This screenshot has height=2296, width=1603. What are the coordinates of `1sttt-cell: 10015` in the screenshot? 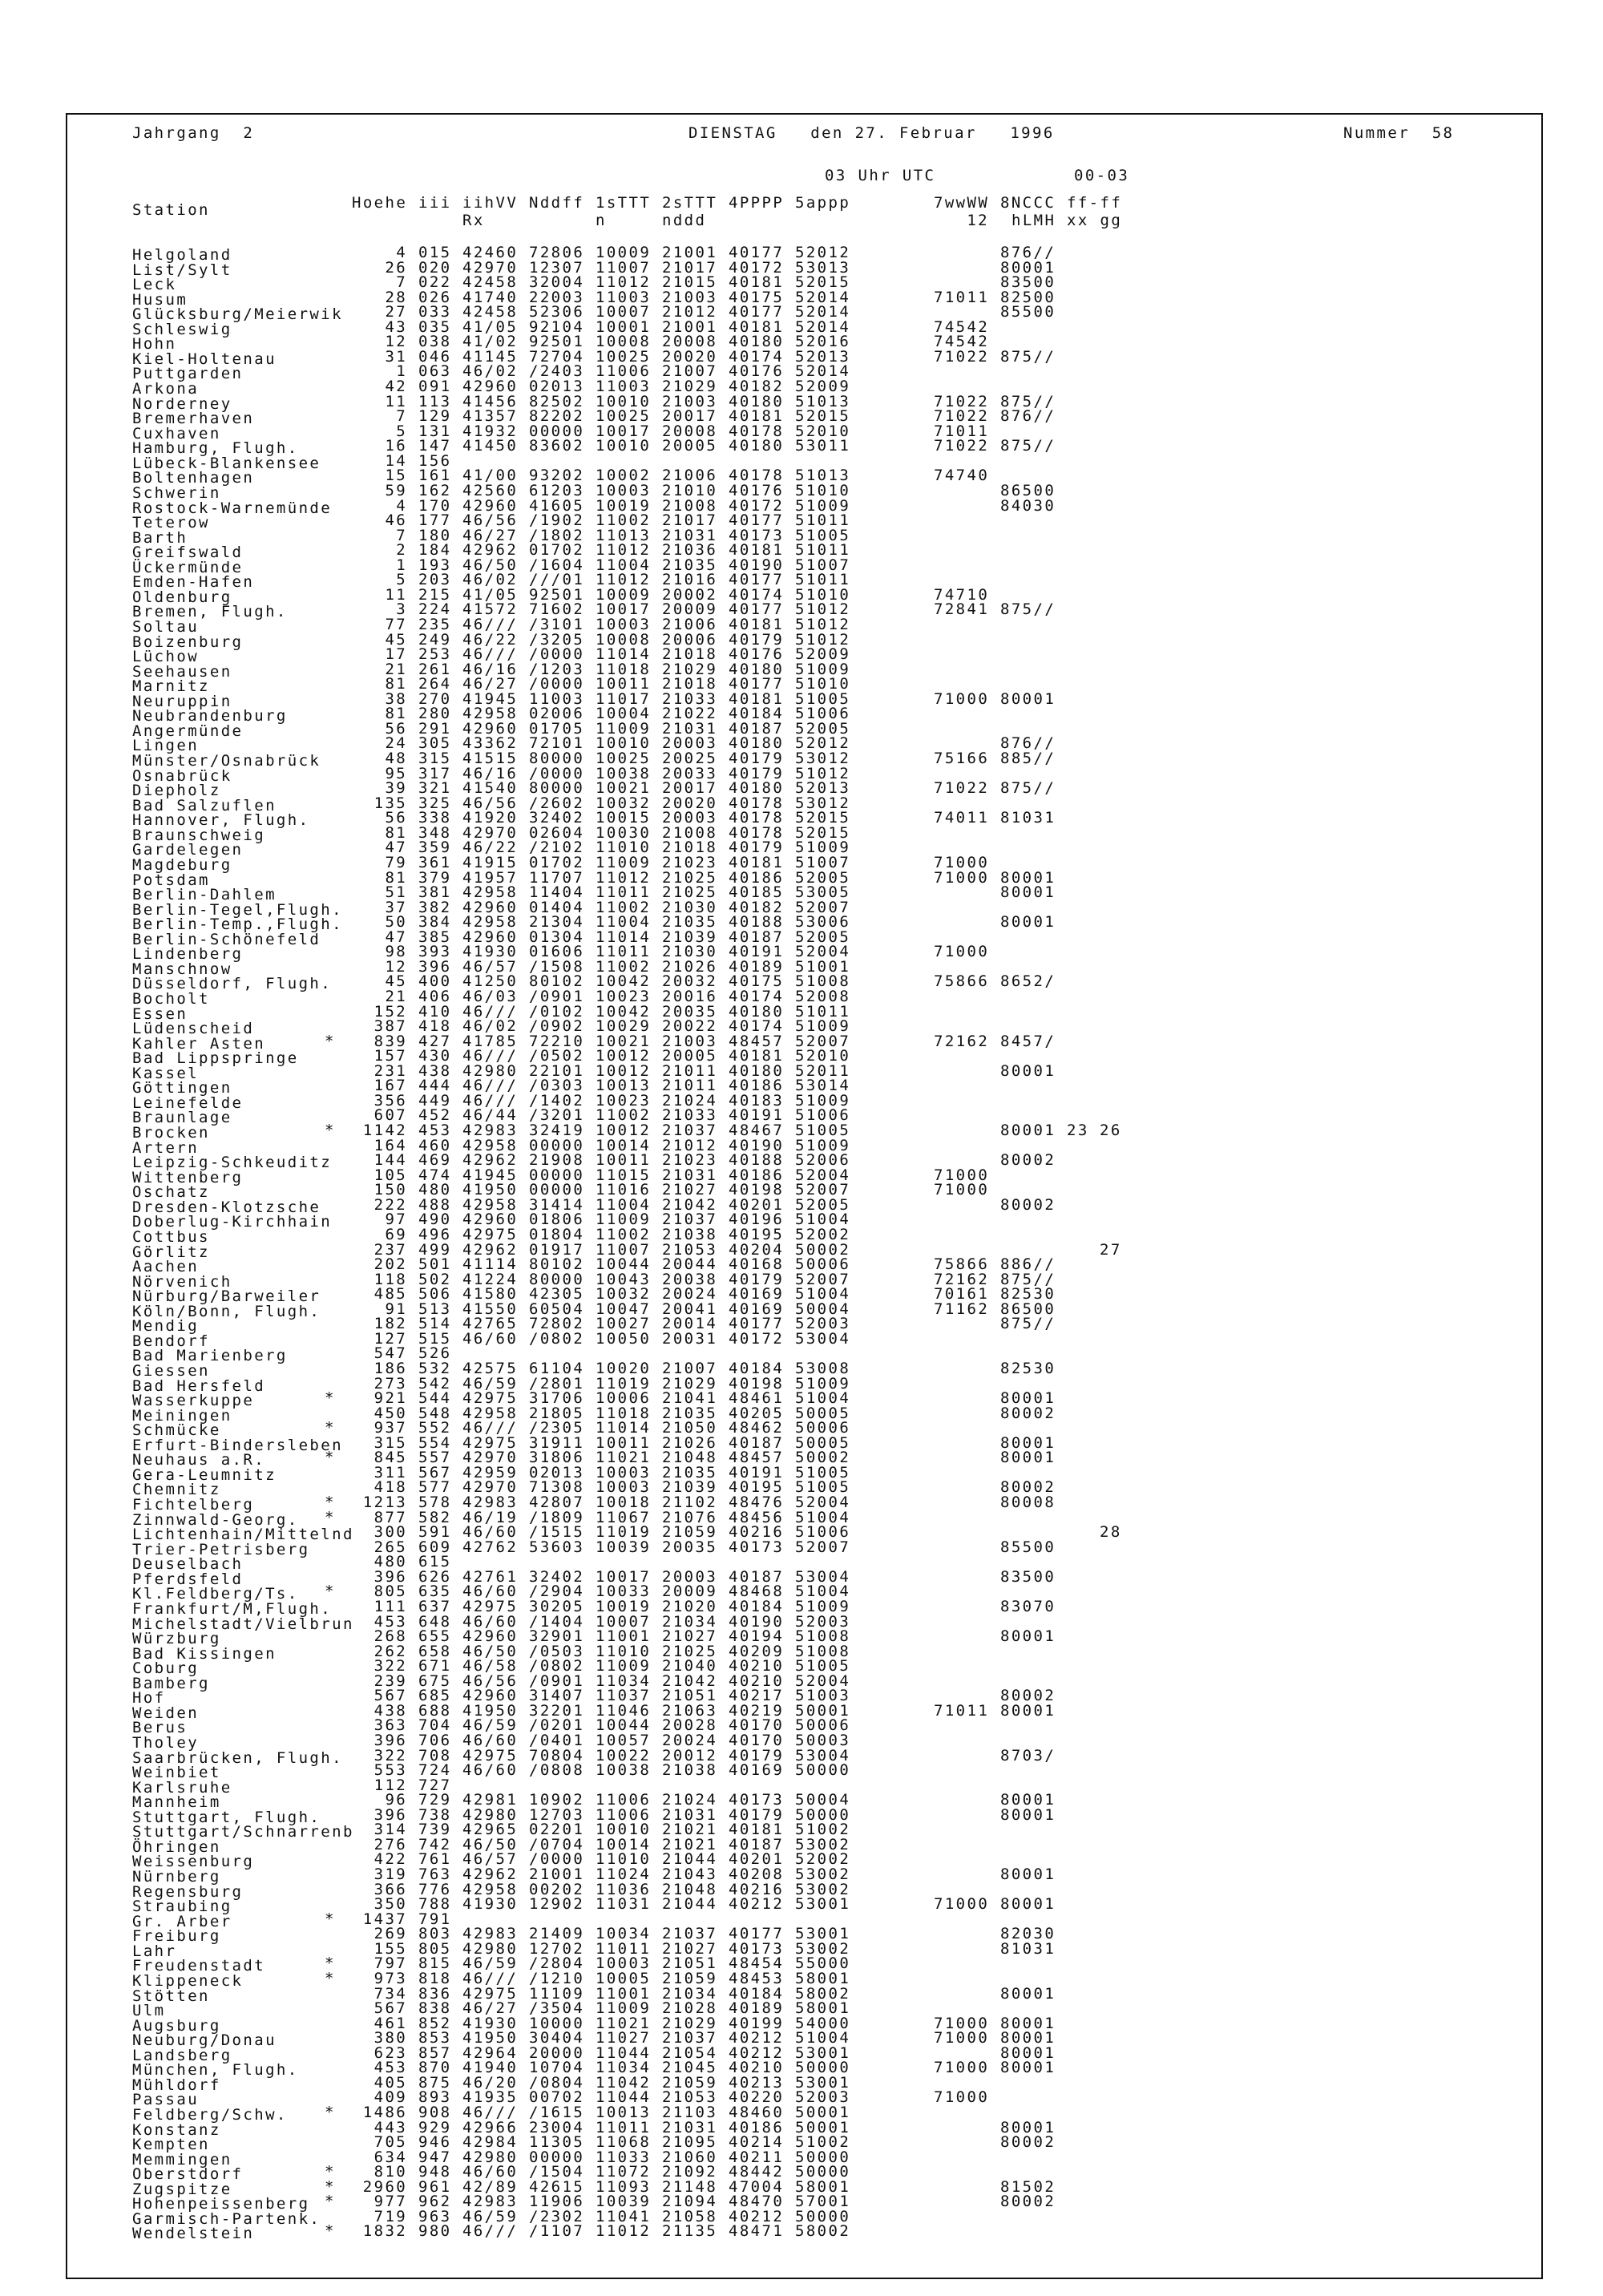 It's located at (624, 818).